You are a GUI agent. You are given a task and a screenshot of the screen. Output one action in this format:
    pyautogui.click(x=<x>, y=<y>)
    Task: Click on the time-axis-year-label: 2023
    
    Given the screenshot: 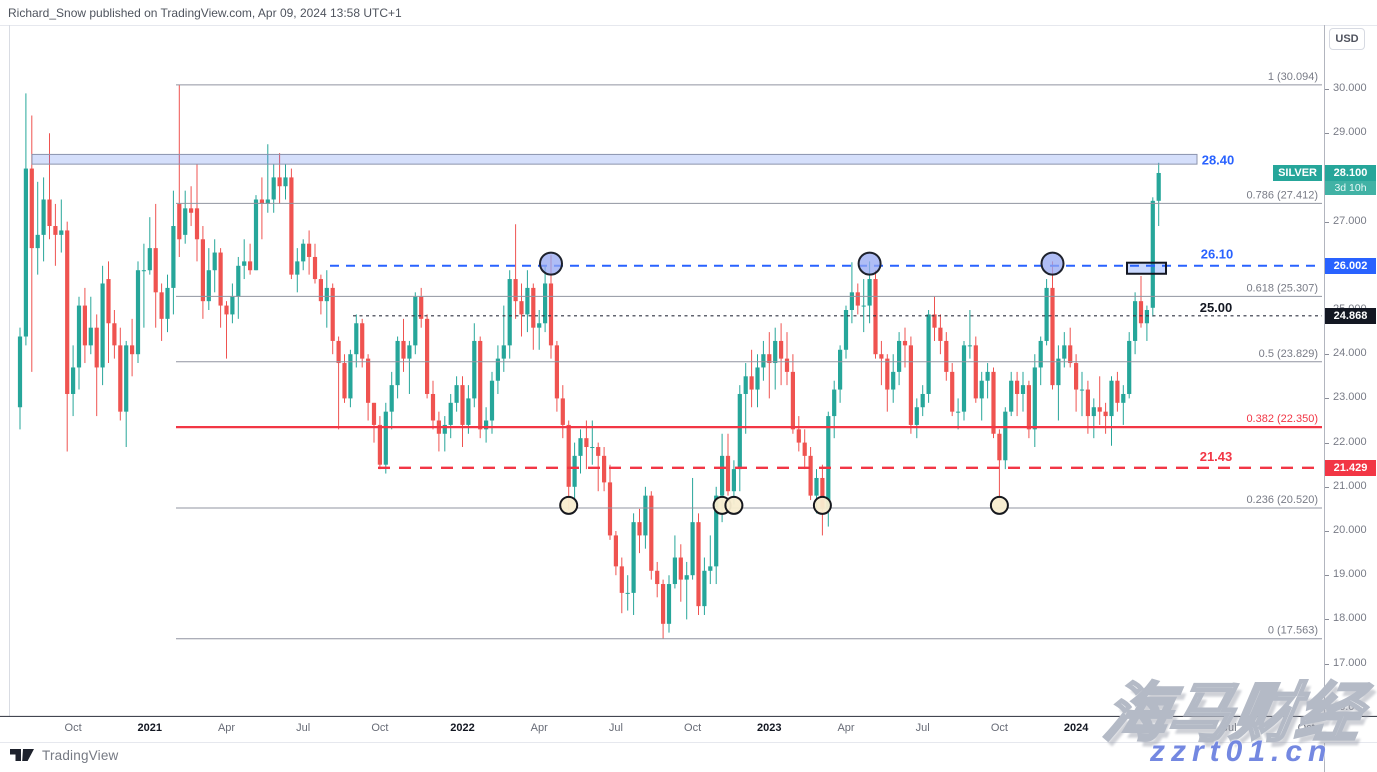 What is the action you would take?
    pyautogui.click(x=769, y=728)
    